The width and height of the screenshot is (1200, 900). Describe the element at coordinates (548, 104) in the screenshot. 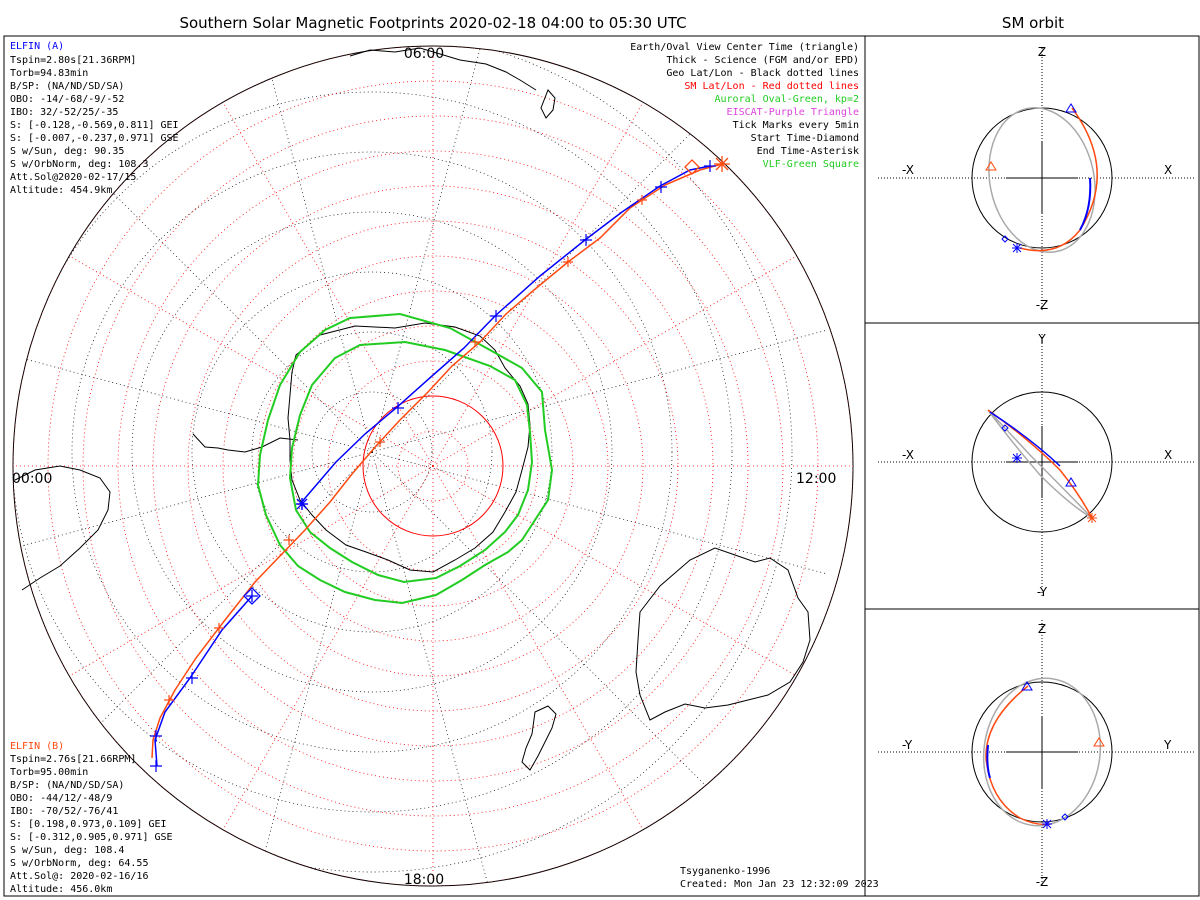

I see `madagascar-coastline` at that location.